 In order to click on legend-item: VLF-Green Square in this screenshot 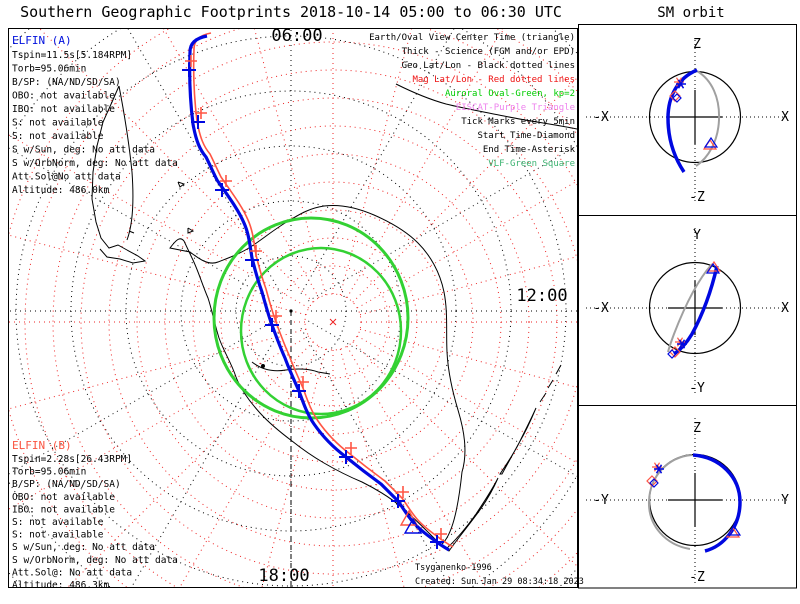, I will do `click(531, 164)`.